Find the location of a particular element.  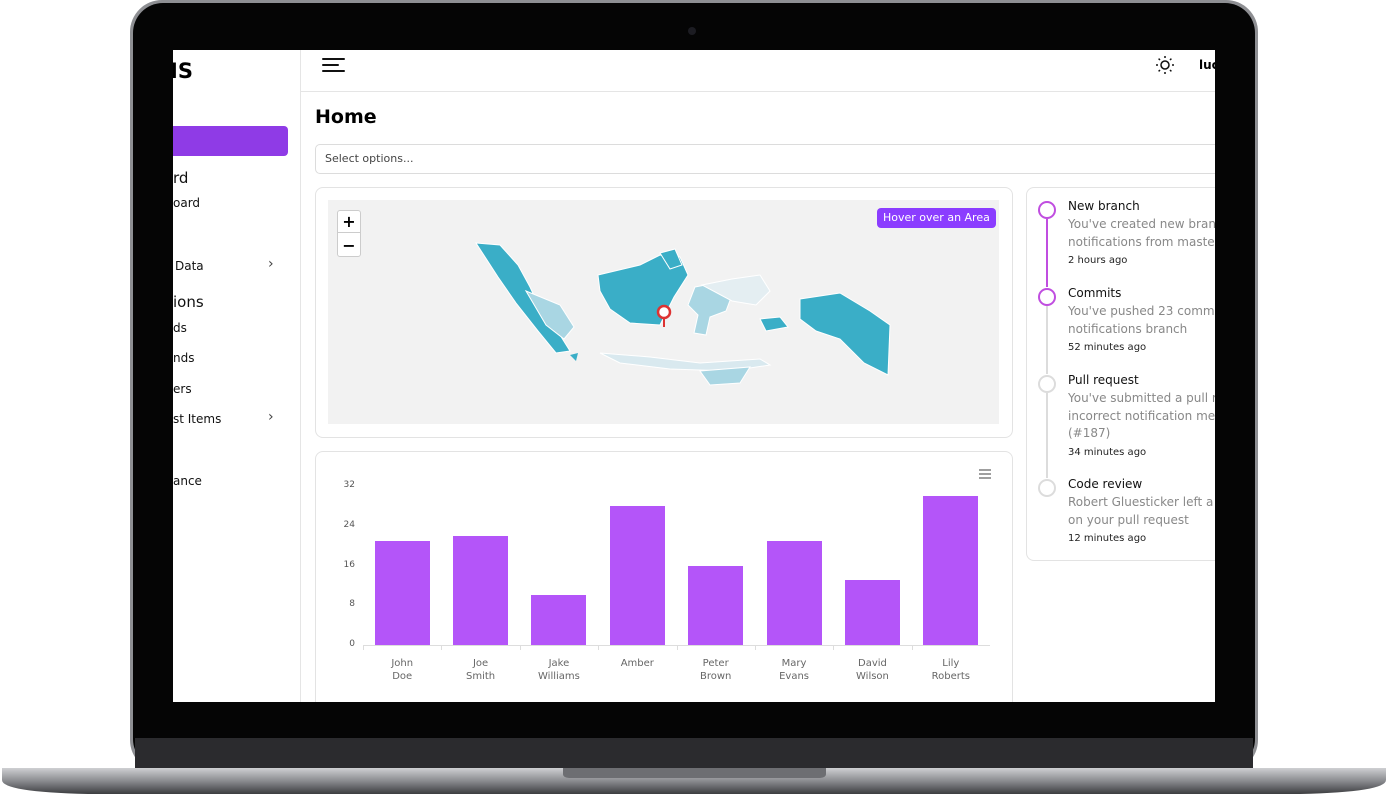

sidebar is located at coordinates (237, 376).